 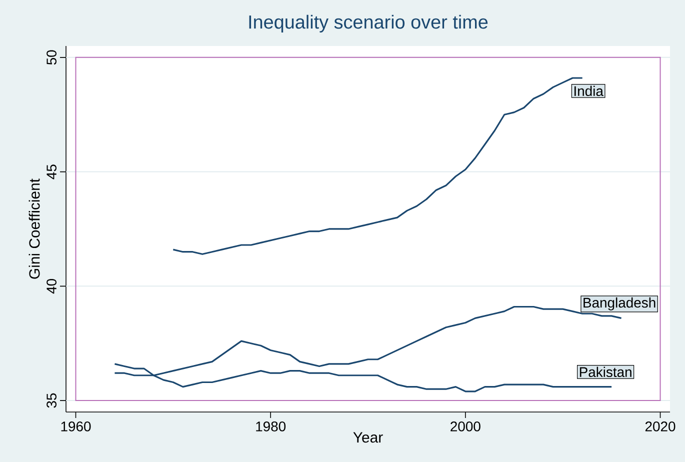 What do you see at coordinates (51, 172) in the screenshot?
I see `y-tick-label: 45` at bounding box center [51, 172].